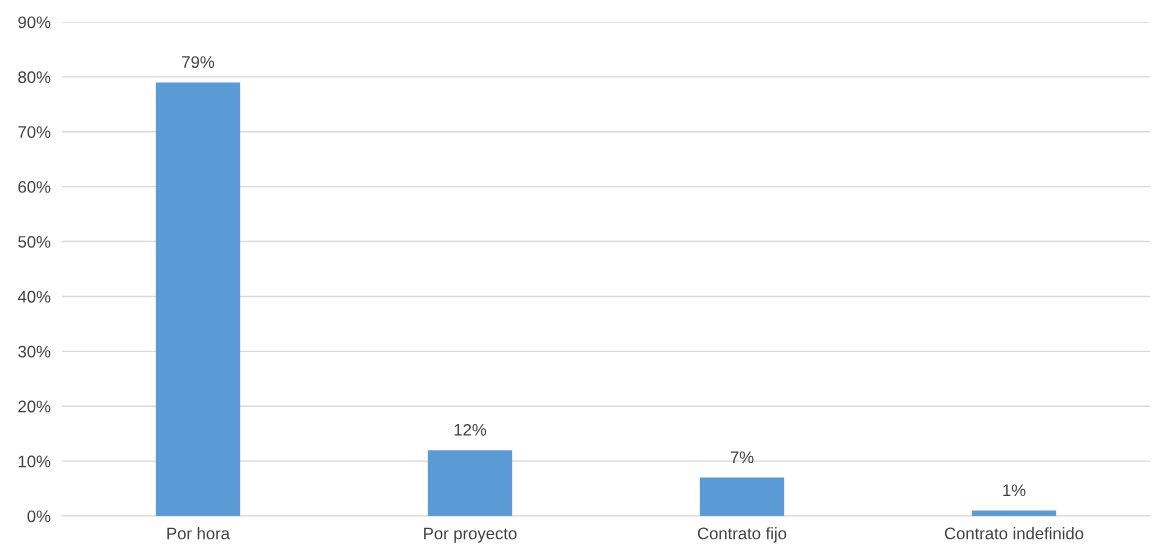 This screenshot has height=560, width=1153. I want to click on x-tick-label: Contrato fijo, so click(742, 535).